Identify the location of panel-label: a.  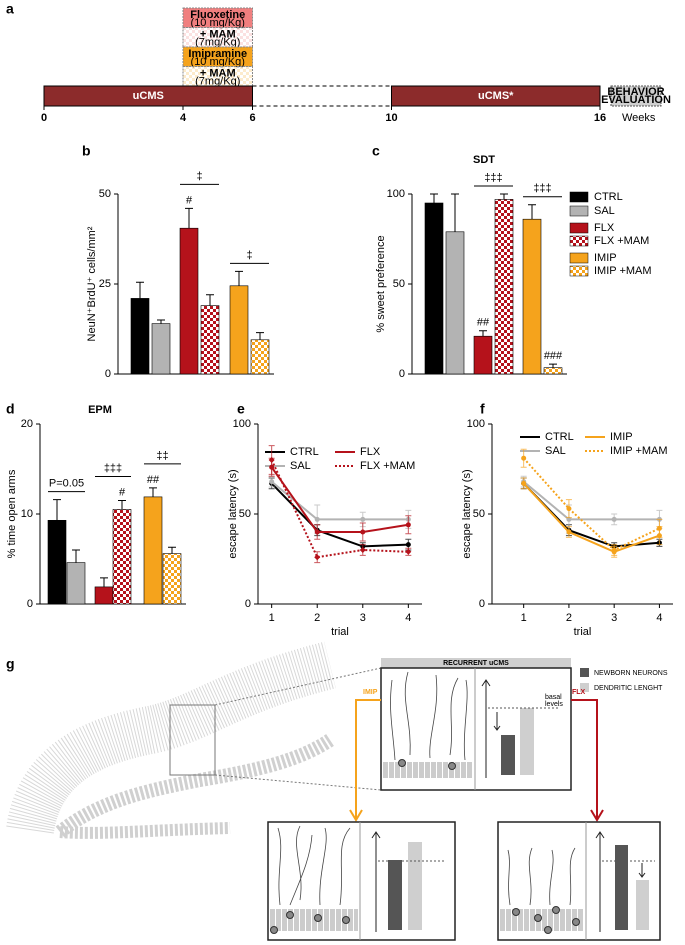
(10, 9).